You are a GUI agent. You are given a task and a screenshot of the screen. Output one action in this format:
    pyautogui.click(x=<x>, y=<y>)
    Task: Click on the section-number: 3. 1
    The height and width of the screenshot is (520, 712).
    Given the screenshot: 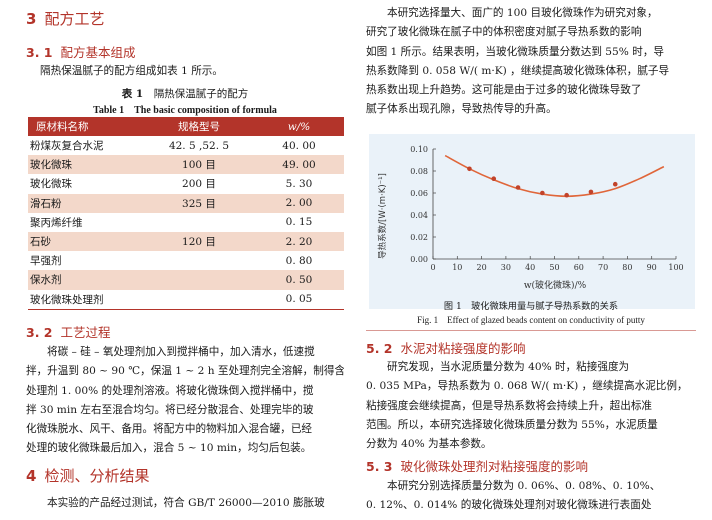 What is the action you would take?
    pyautogui.click(x=39, y=52)
    